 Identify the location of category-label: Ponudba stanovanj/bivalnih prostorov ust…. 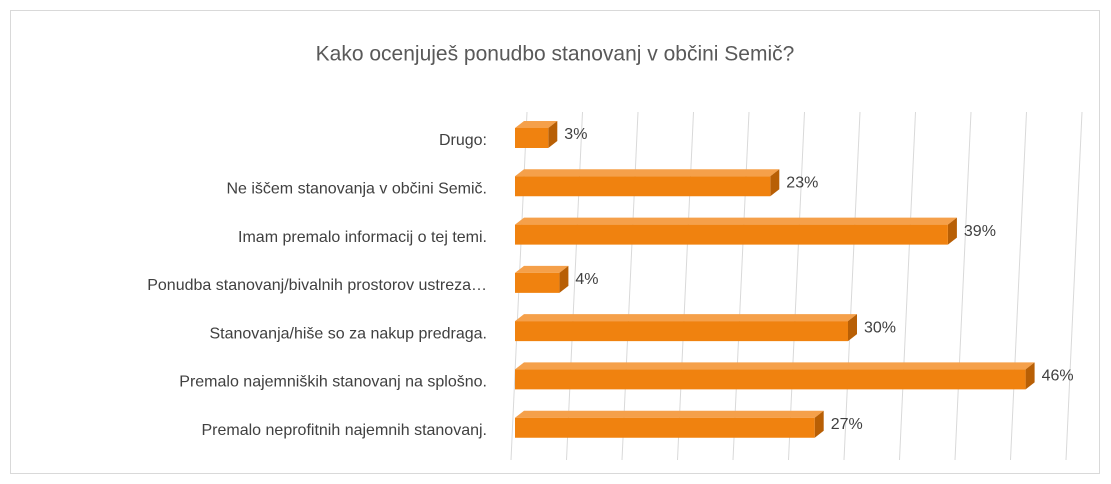
(317, 285).